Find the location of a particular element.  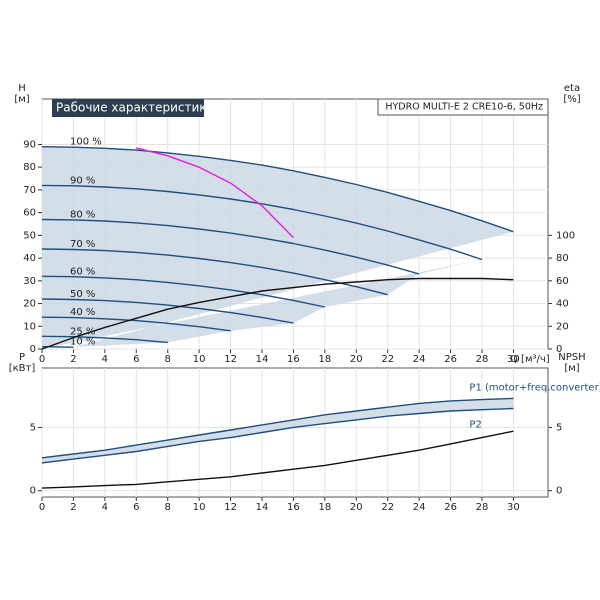

series-label: 40 % is located at coordinates (82, 312).